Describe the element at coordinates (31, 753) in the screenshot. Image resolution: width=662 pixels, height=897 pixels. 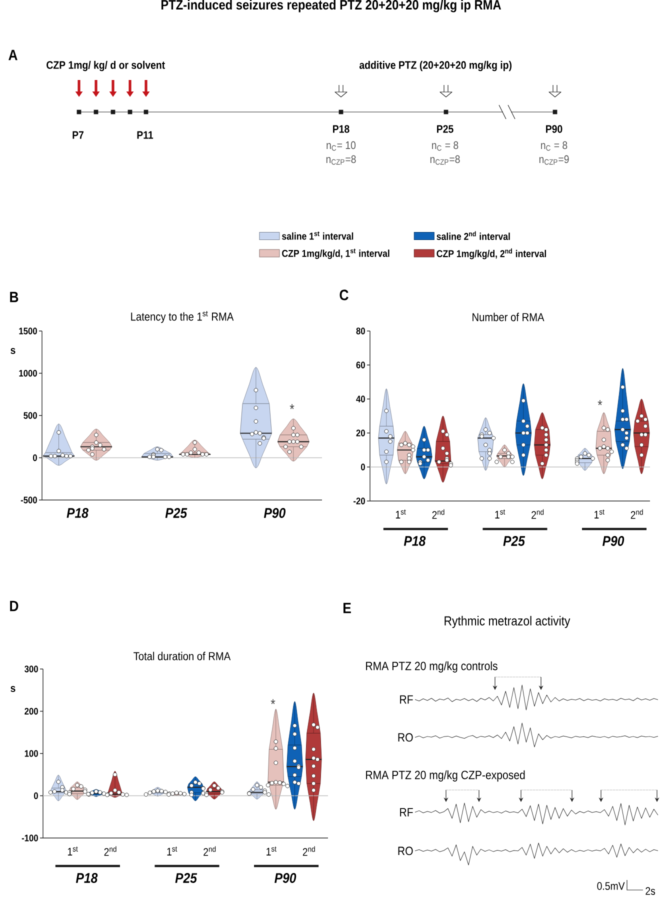
I see `y-tick-label: 100` at that location.